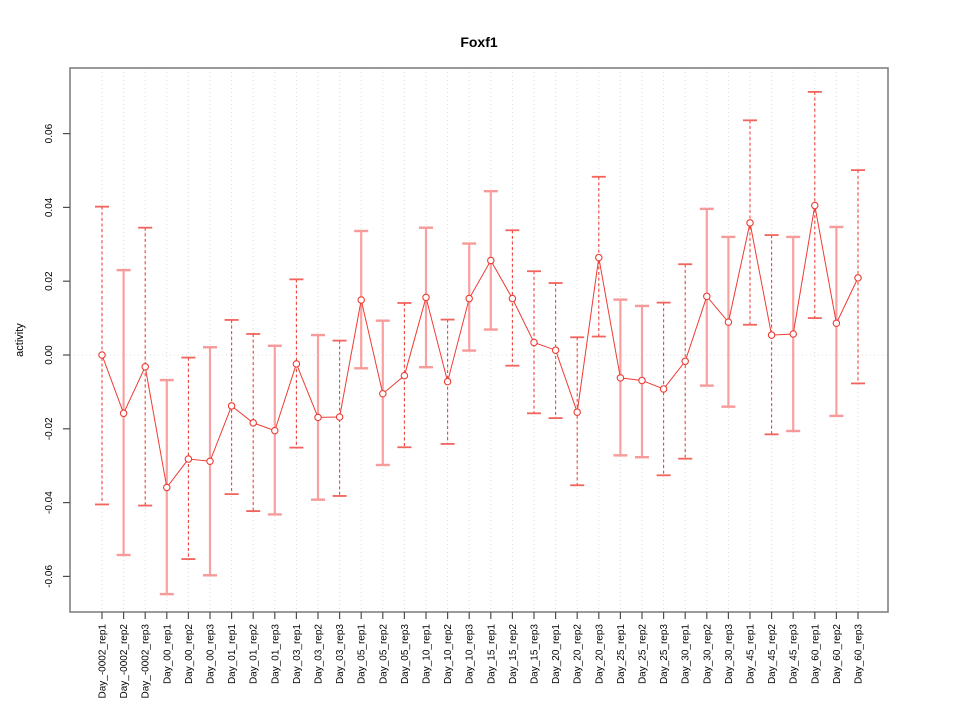 The image size is (960, 725). I want to click on x-tick-label: Day_01_rep2, so click(254, 654).